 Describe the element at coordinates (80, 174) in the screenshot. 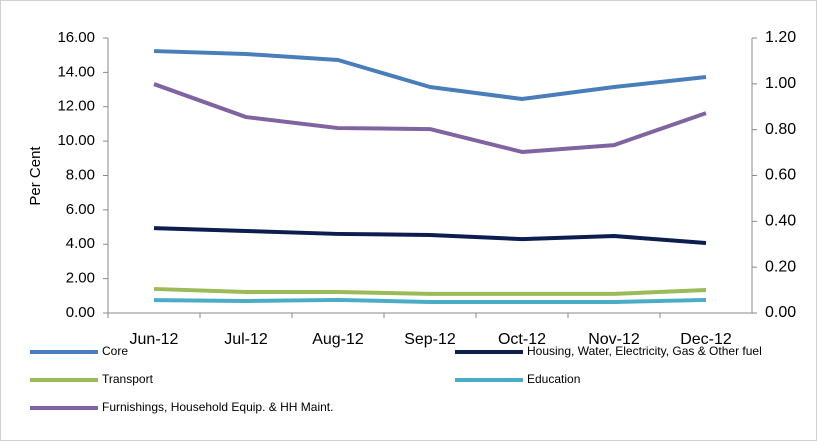

I see `y-tick-label: 8.00` at that location.